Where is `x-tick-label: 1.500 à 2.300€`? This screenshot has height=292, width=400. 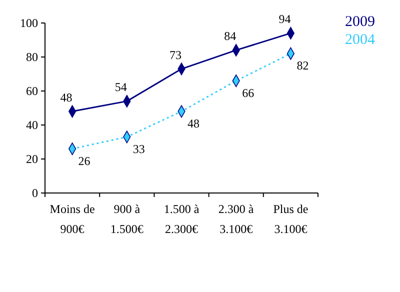 x-tick-label: 1.500 à 2.300€ is located at coordinates (182, 219).